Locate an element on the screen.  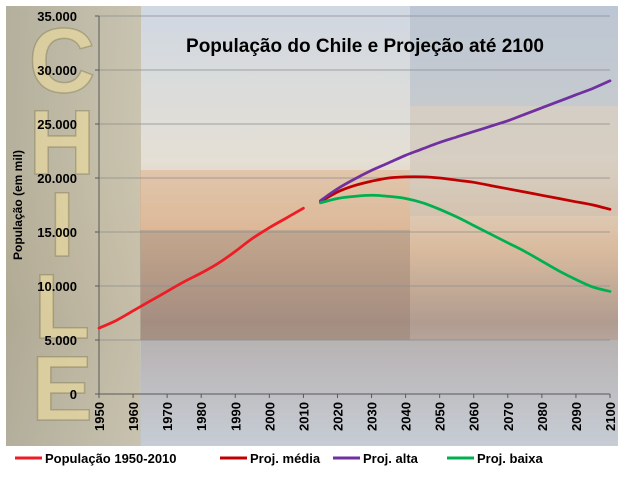
x-tick-label: 1950 is located at coordinates (99, 416).